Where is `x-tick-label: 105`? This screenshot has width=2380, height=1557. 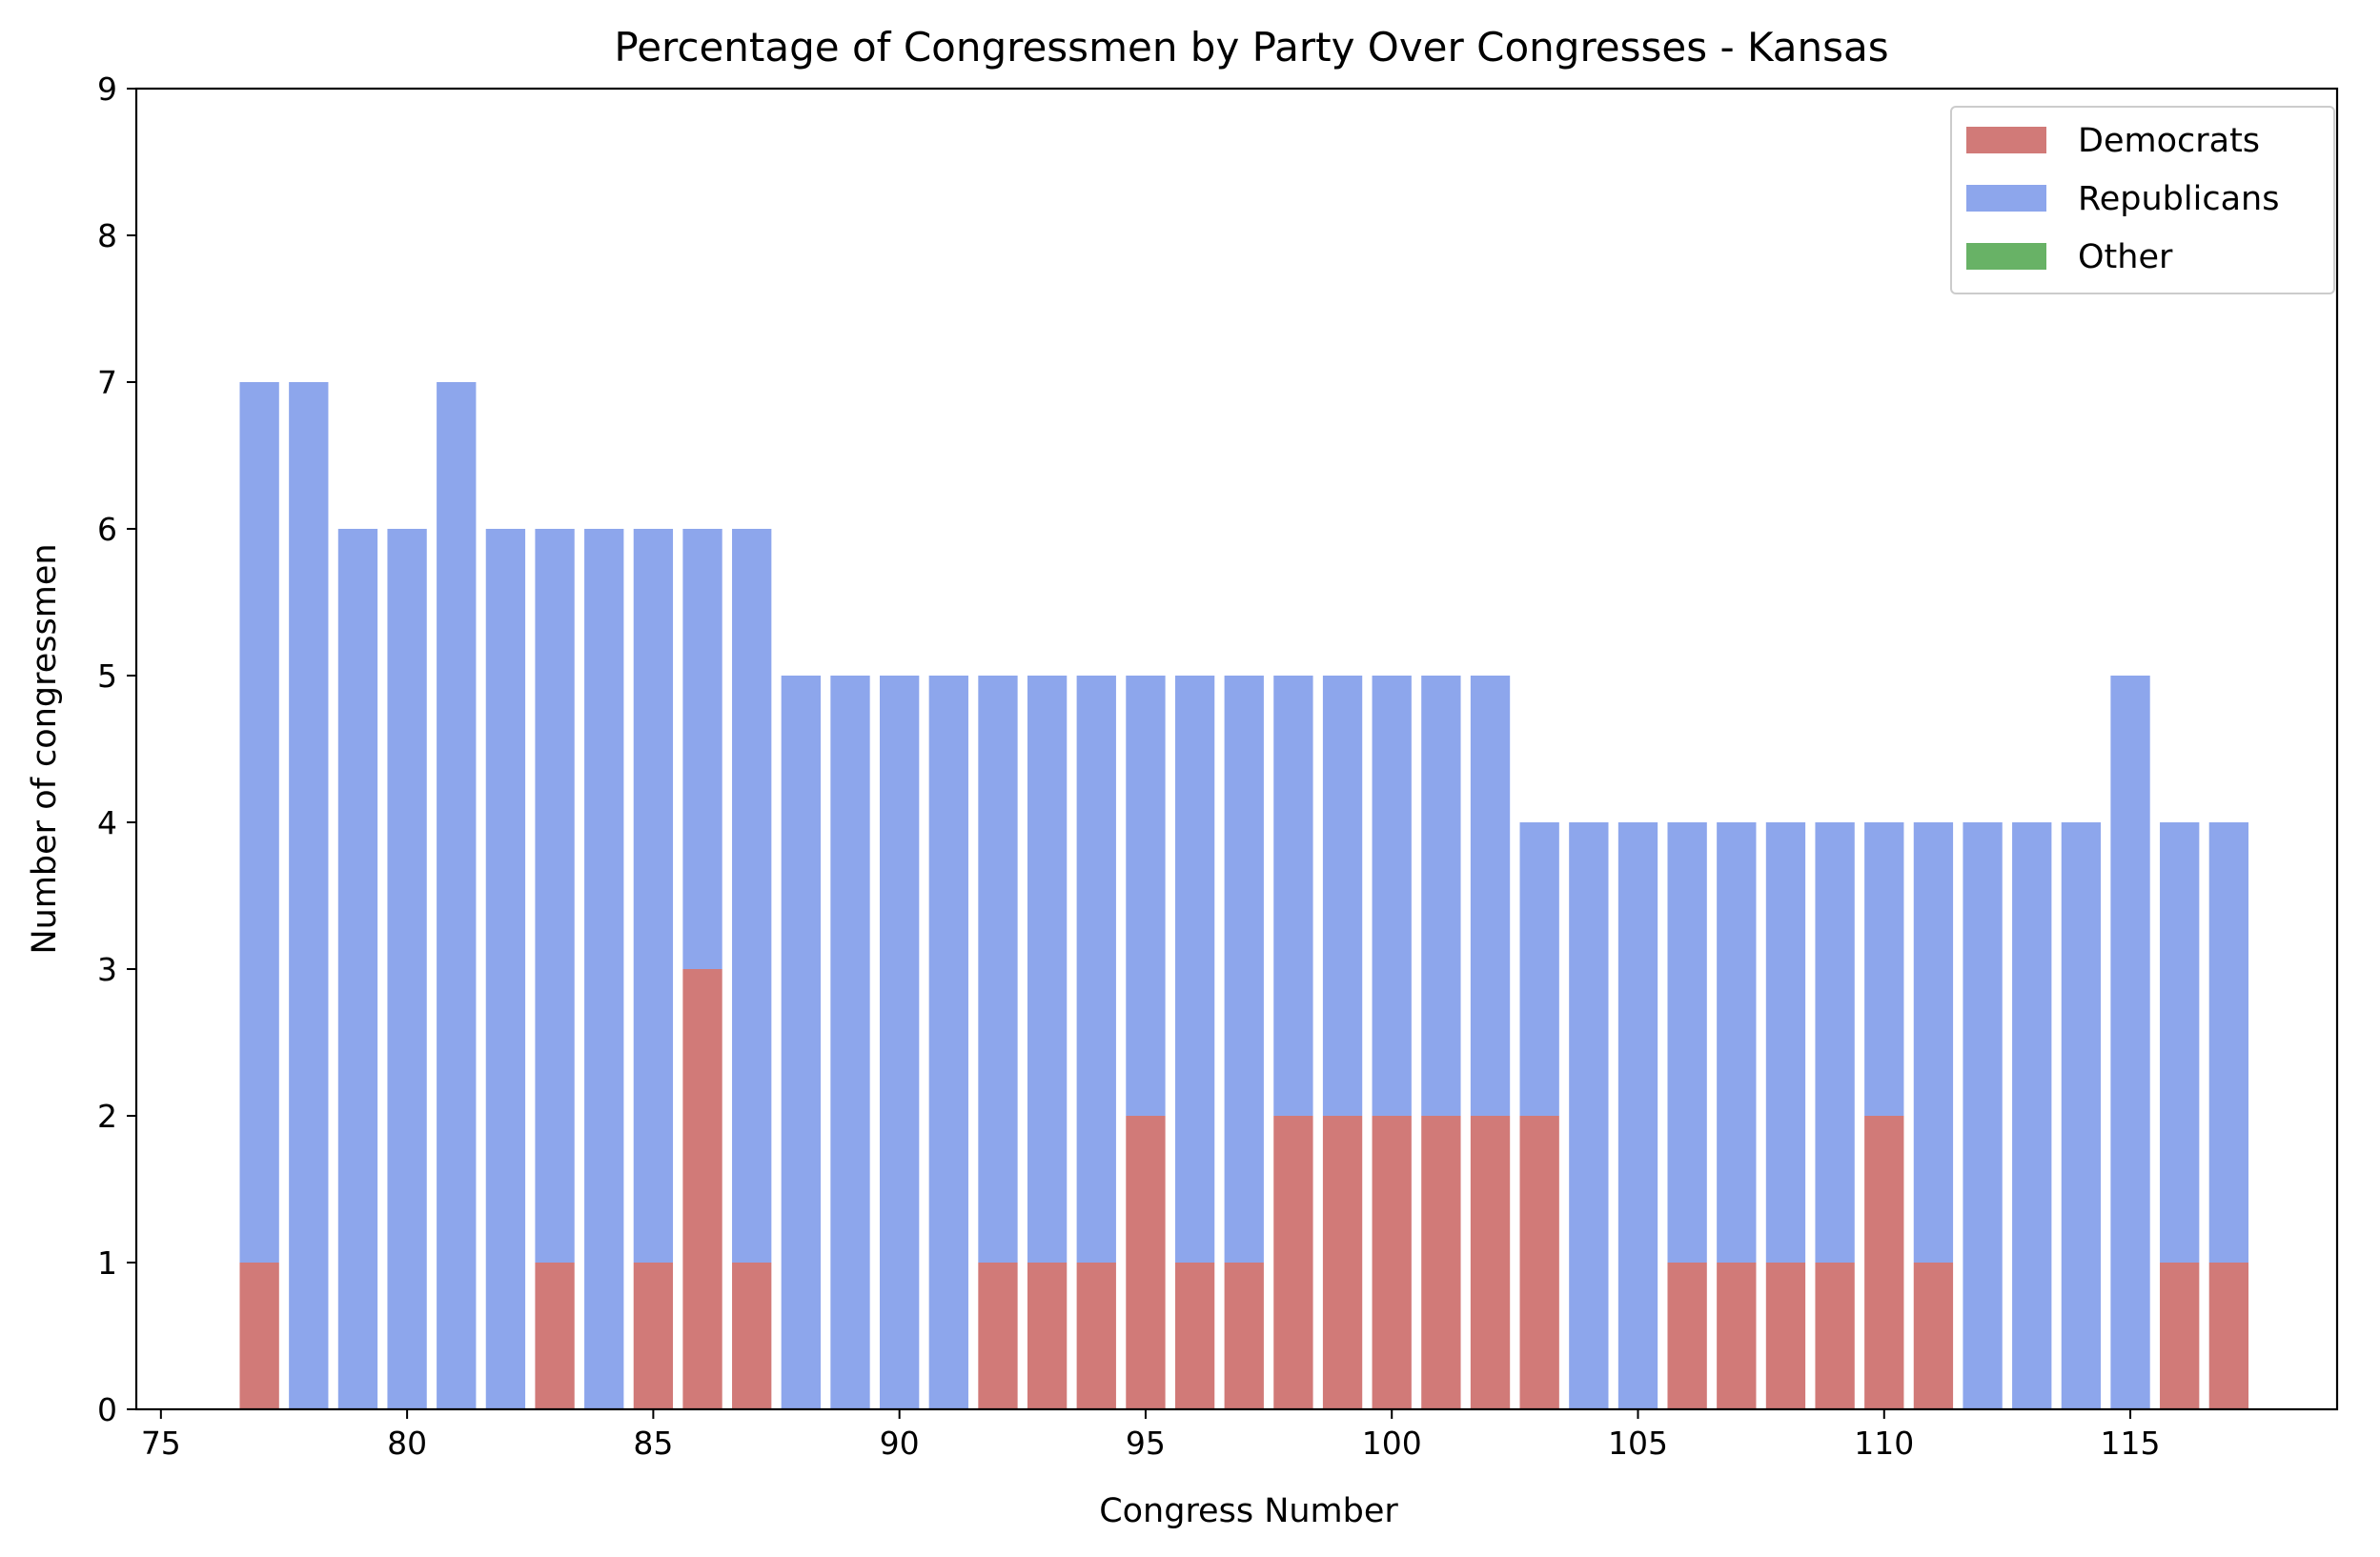
x-tick-label: 105 is located at coordinates (1638, 1443).